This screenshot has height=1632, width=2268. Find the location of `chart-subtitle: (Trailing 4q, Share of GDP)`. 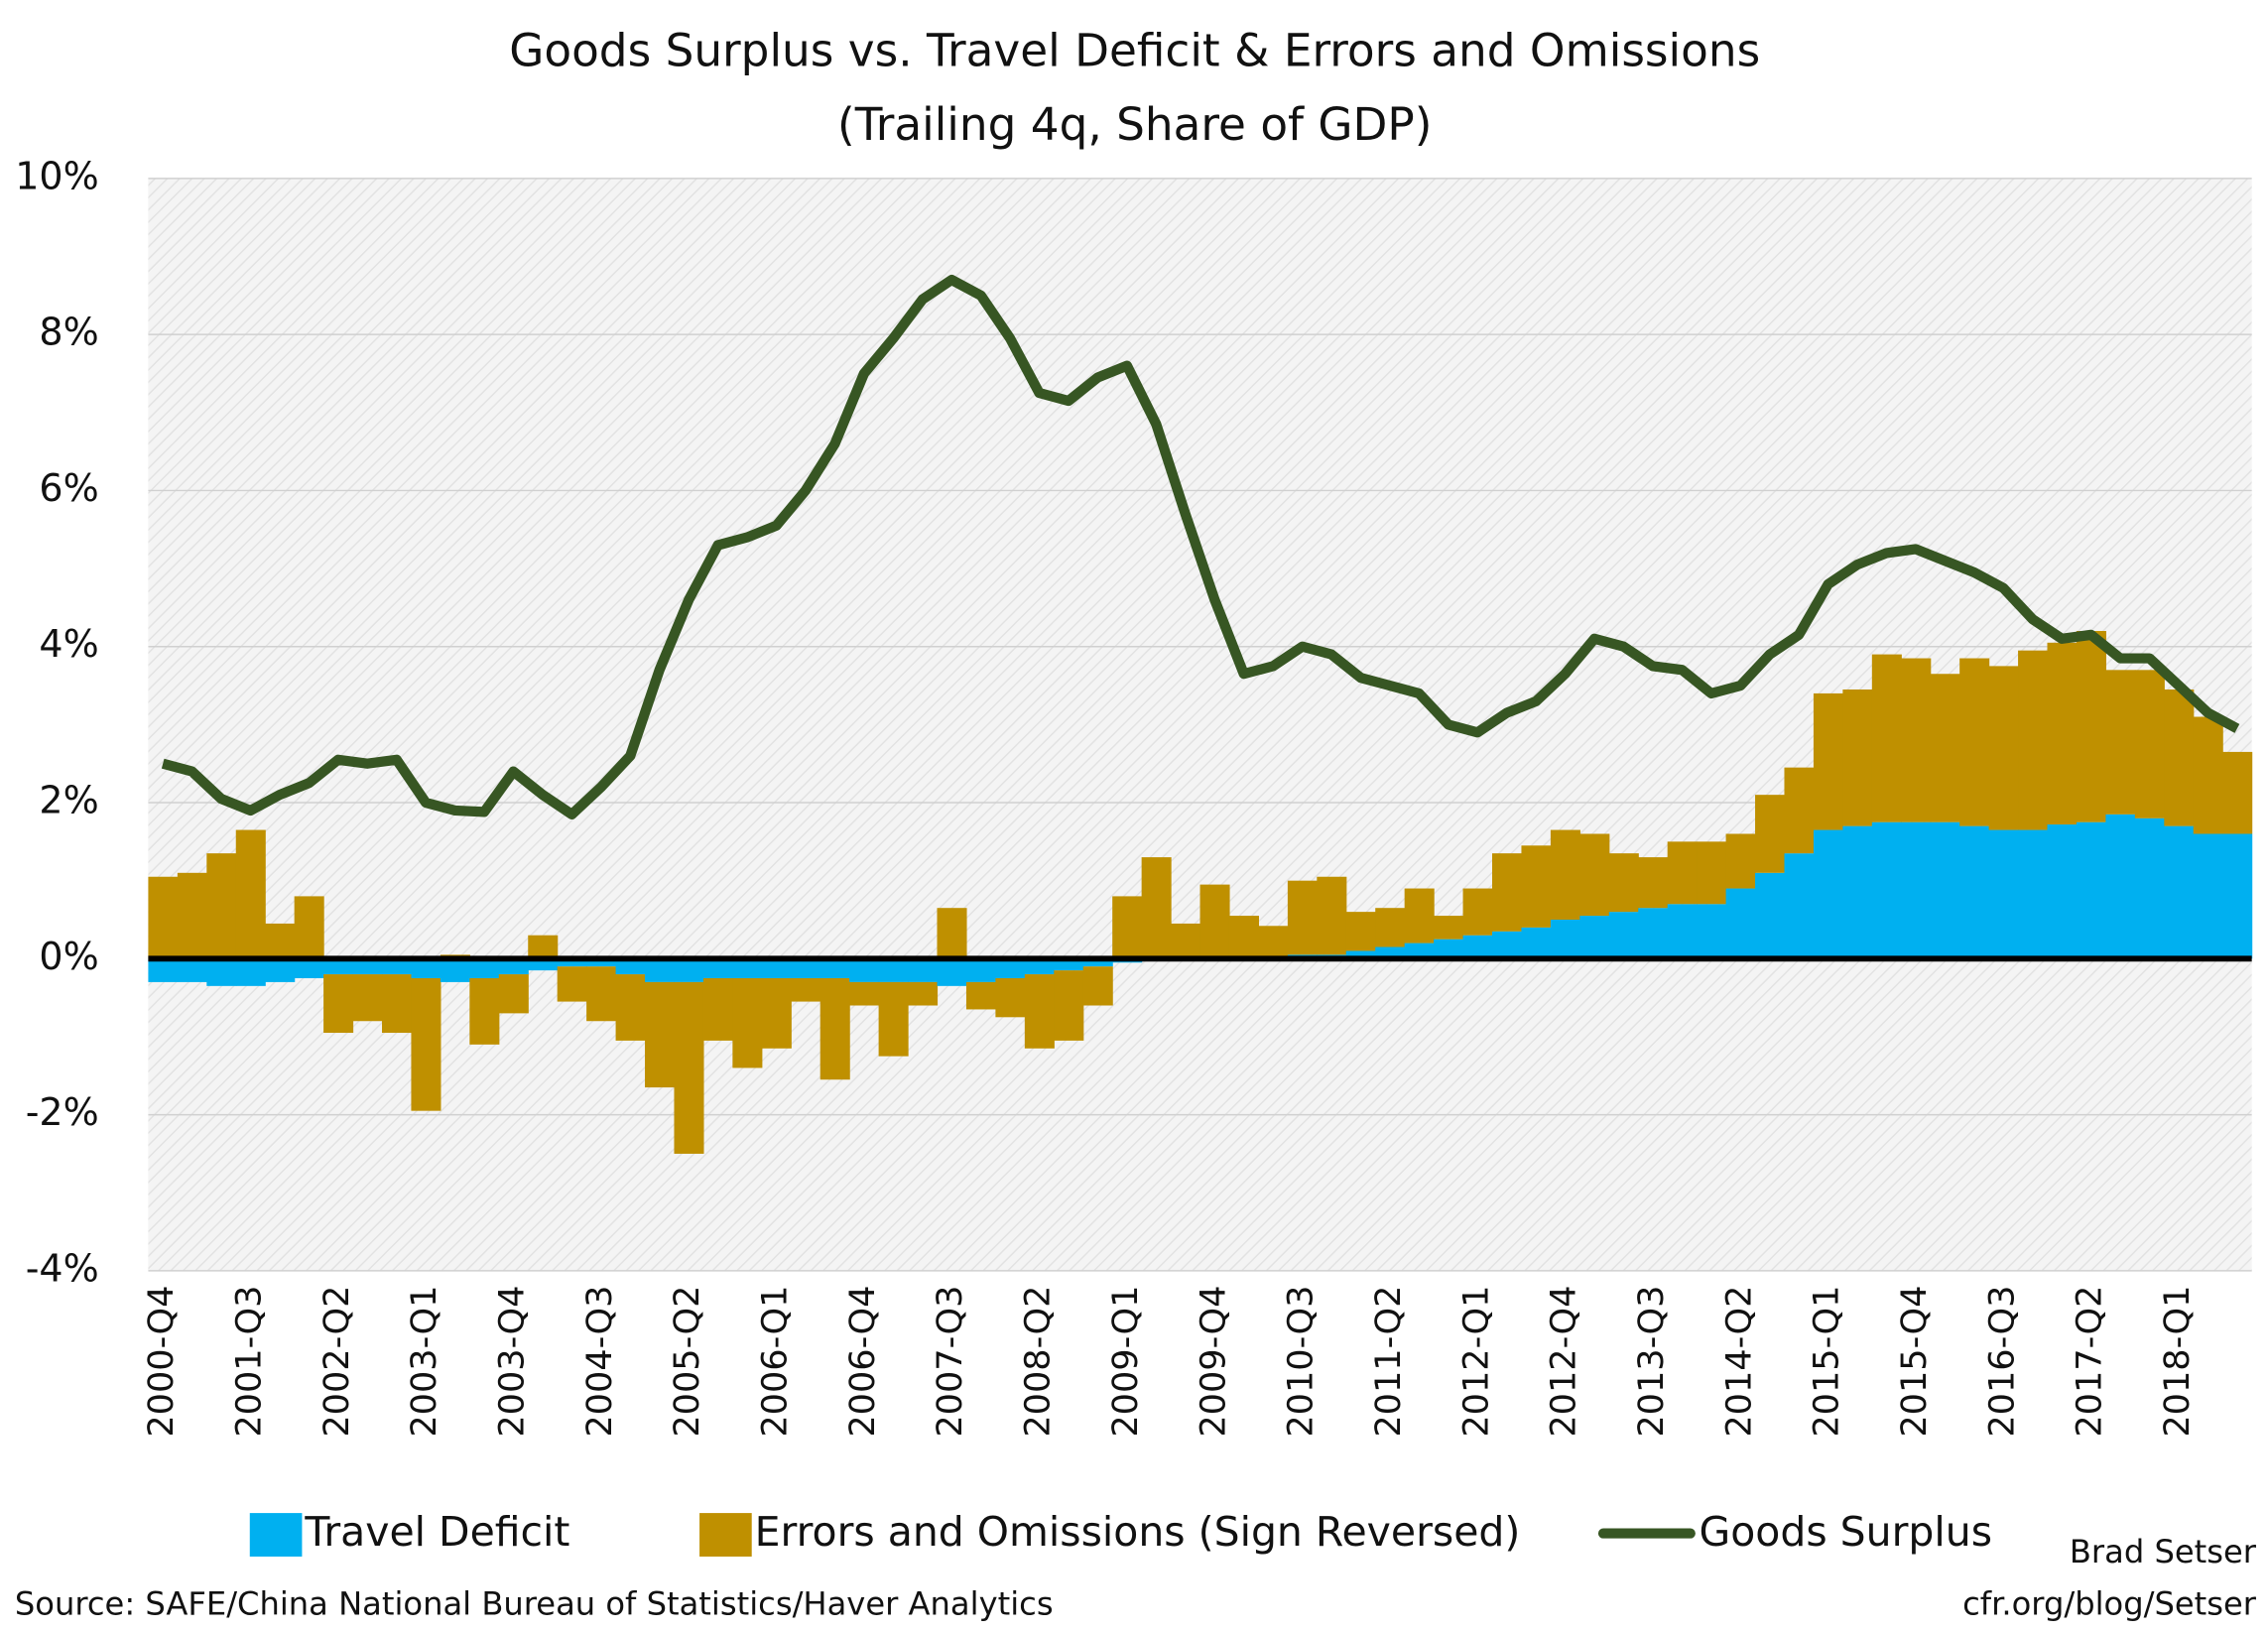

chart-subtitle: (Trailing 4q, Share of GDP) is located at coordinates (1134, 125).